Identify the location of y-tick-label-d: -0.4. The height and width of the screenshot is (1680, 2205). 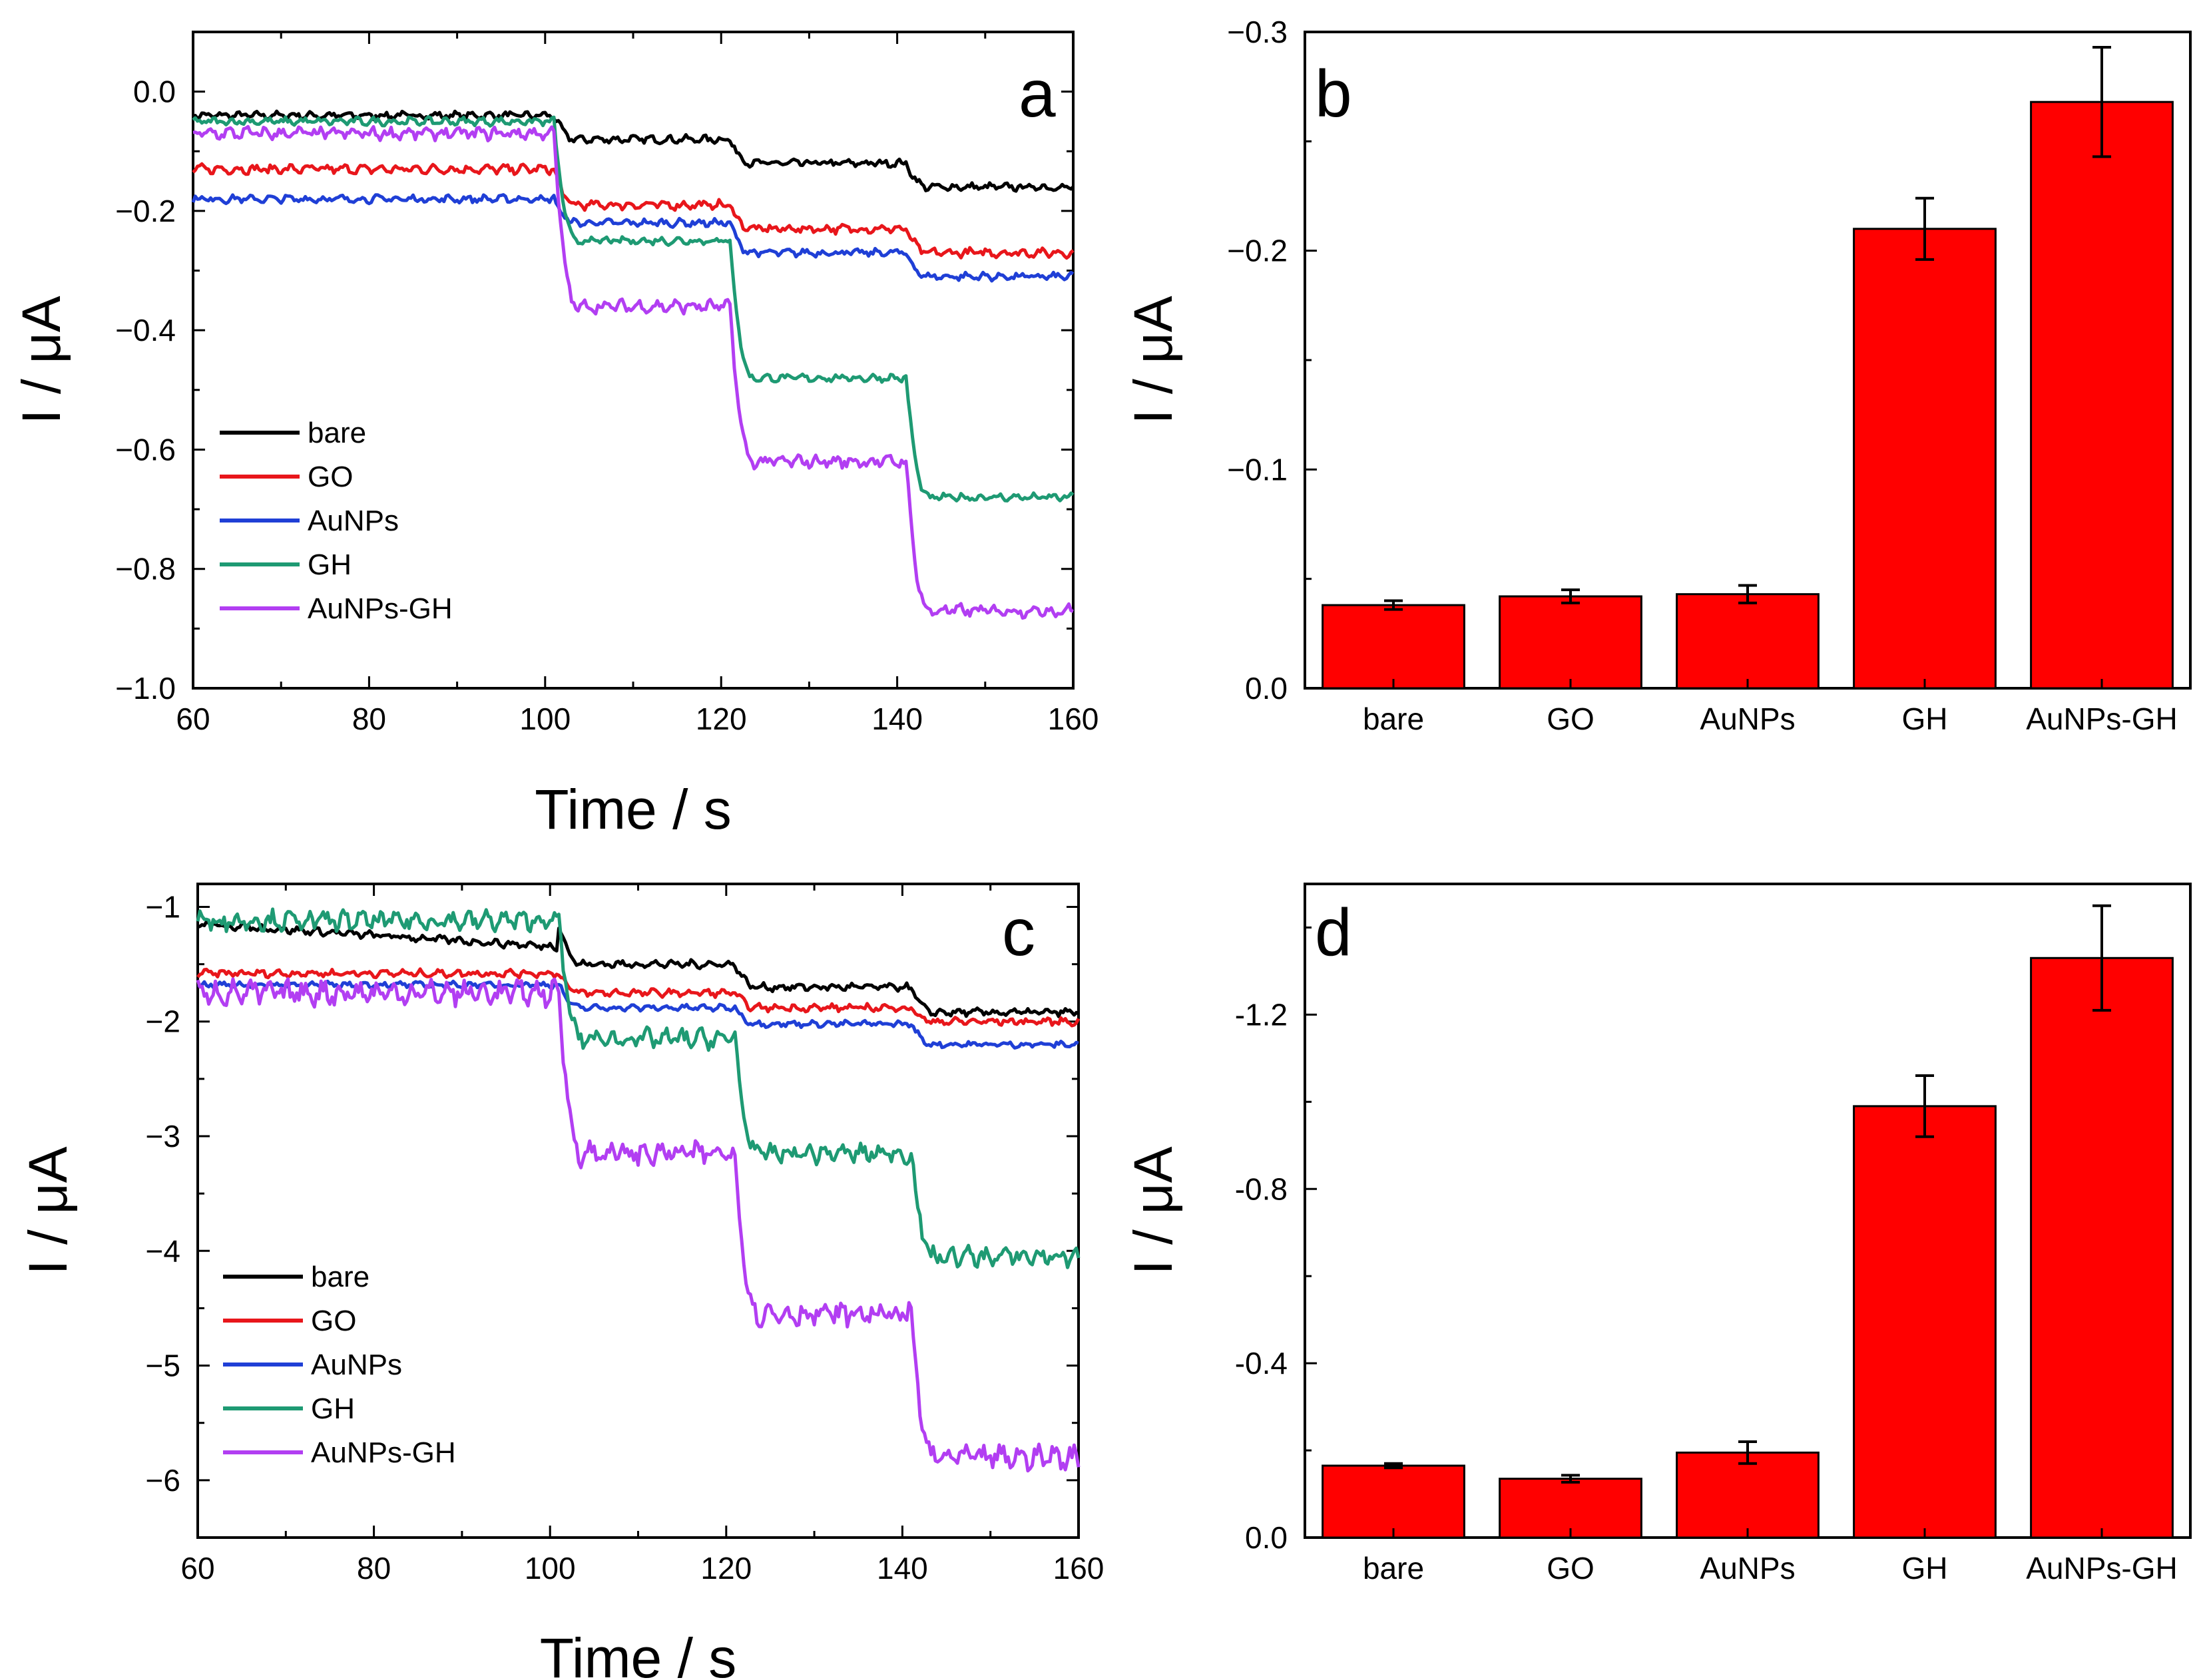
(1261, 1363).